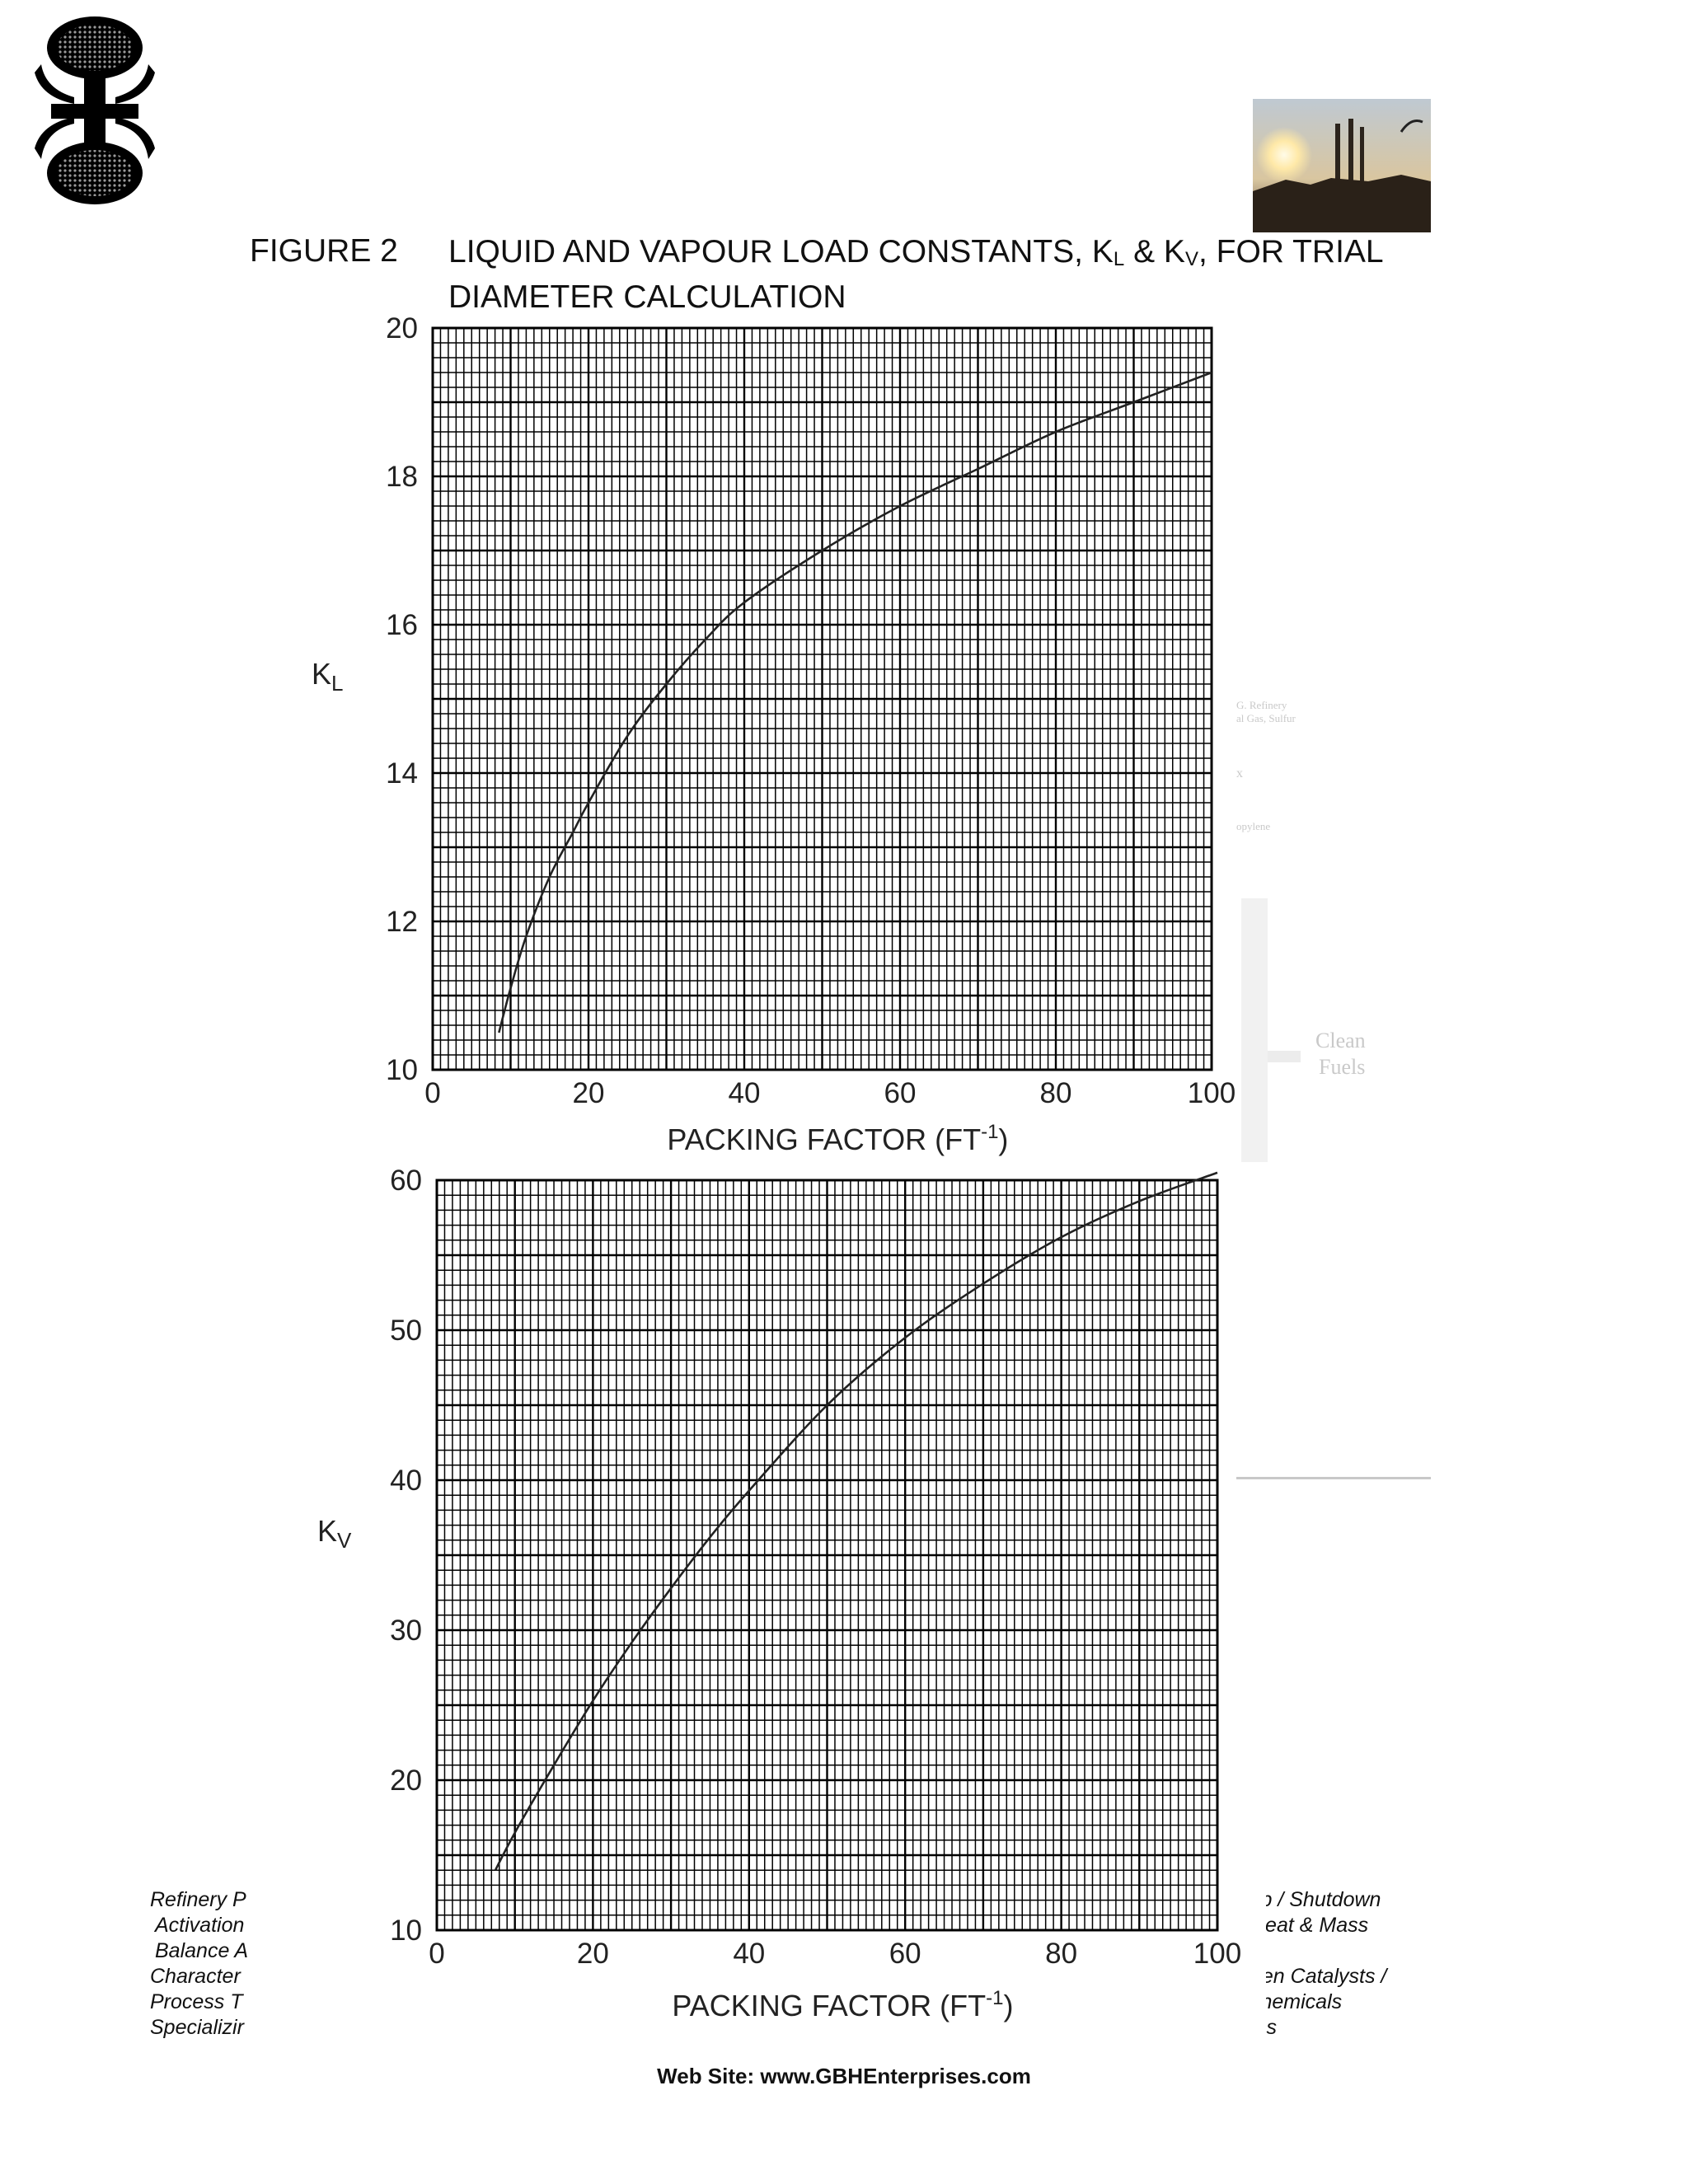 This screenshot has height=2184, width=1688. What do you see at coordinates (198, 1899) in the screenshot?
I see `footer-left-line: Refinery P` at bounding box center [198, 1899].